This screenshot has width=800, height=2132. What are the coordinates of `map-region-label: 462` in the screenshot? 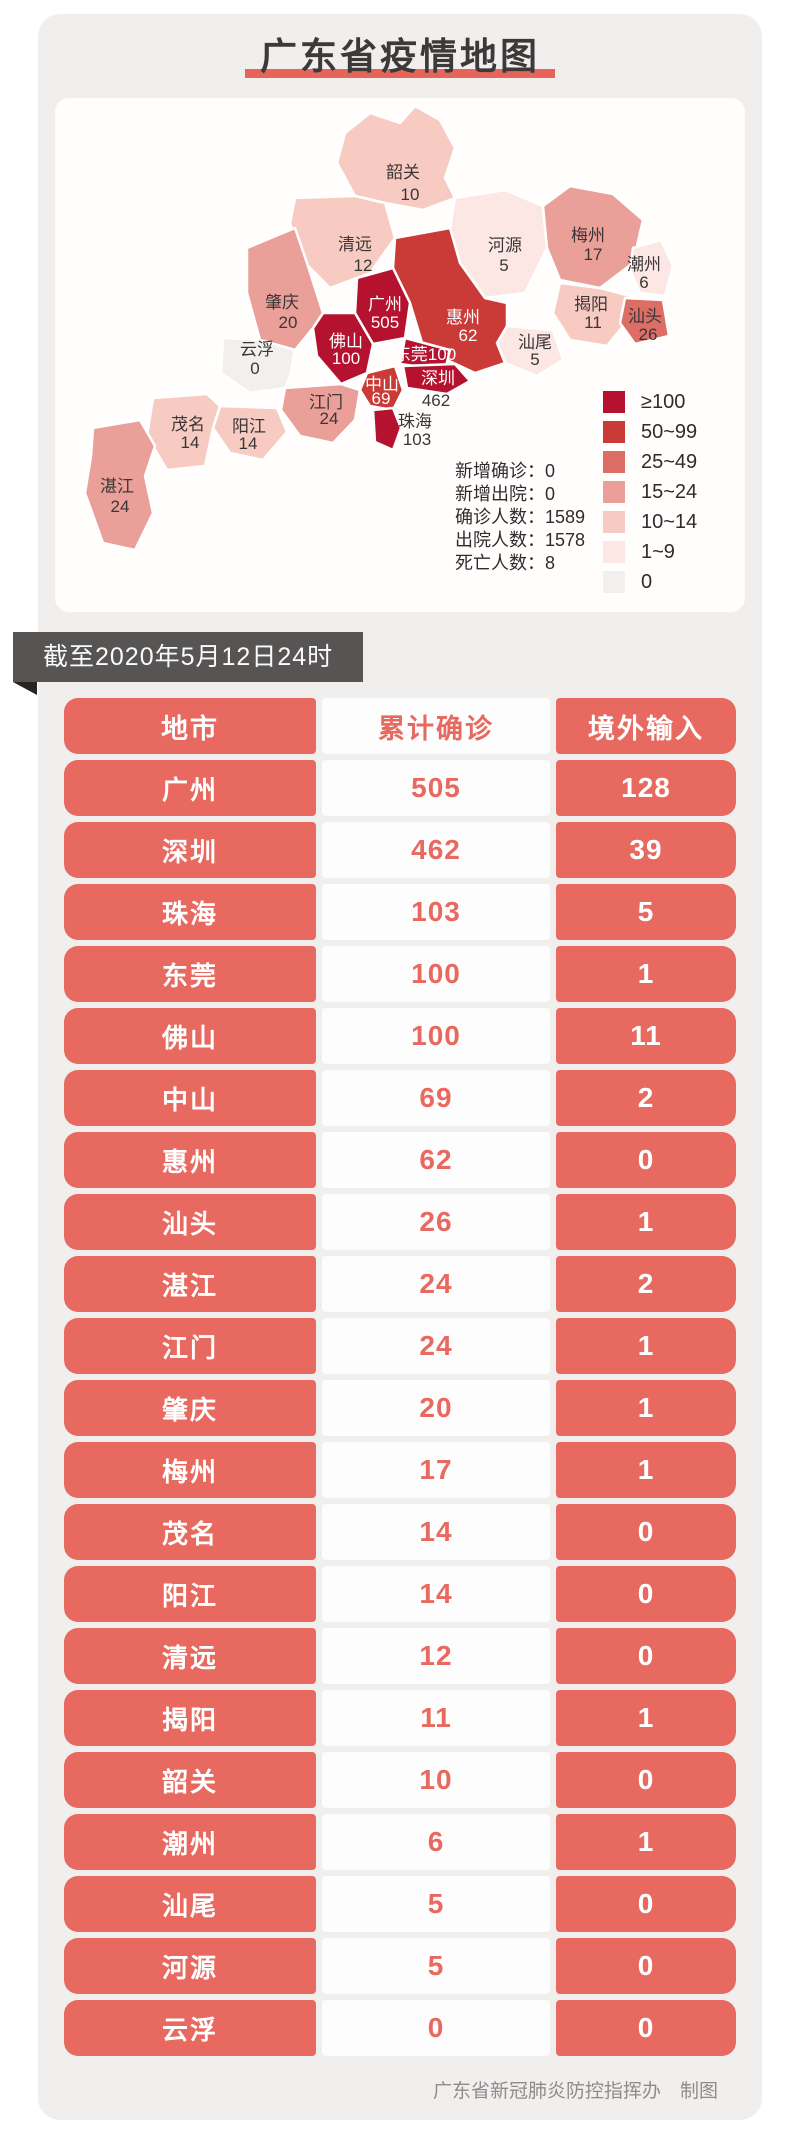 It's located at (436, 400).